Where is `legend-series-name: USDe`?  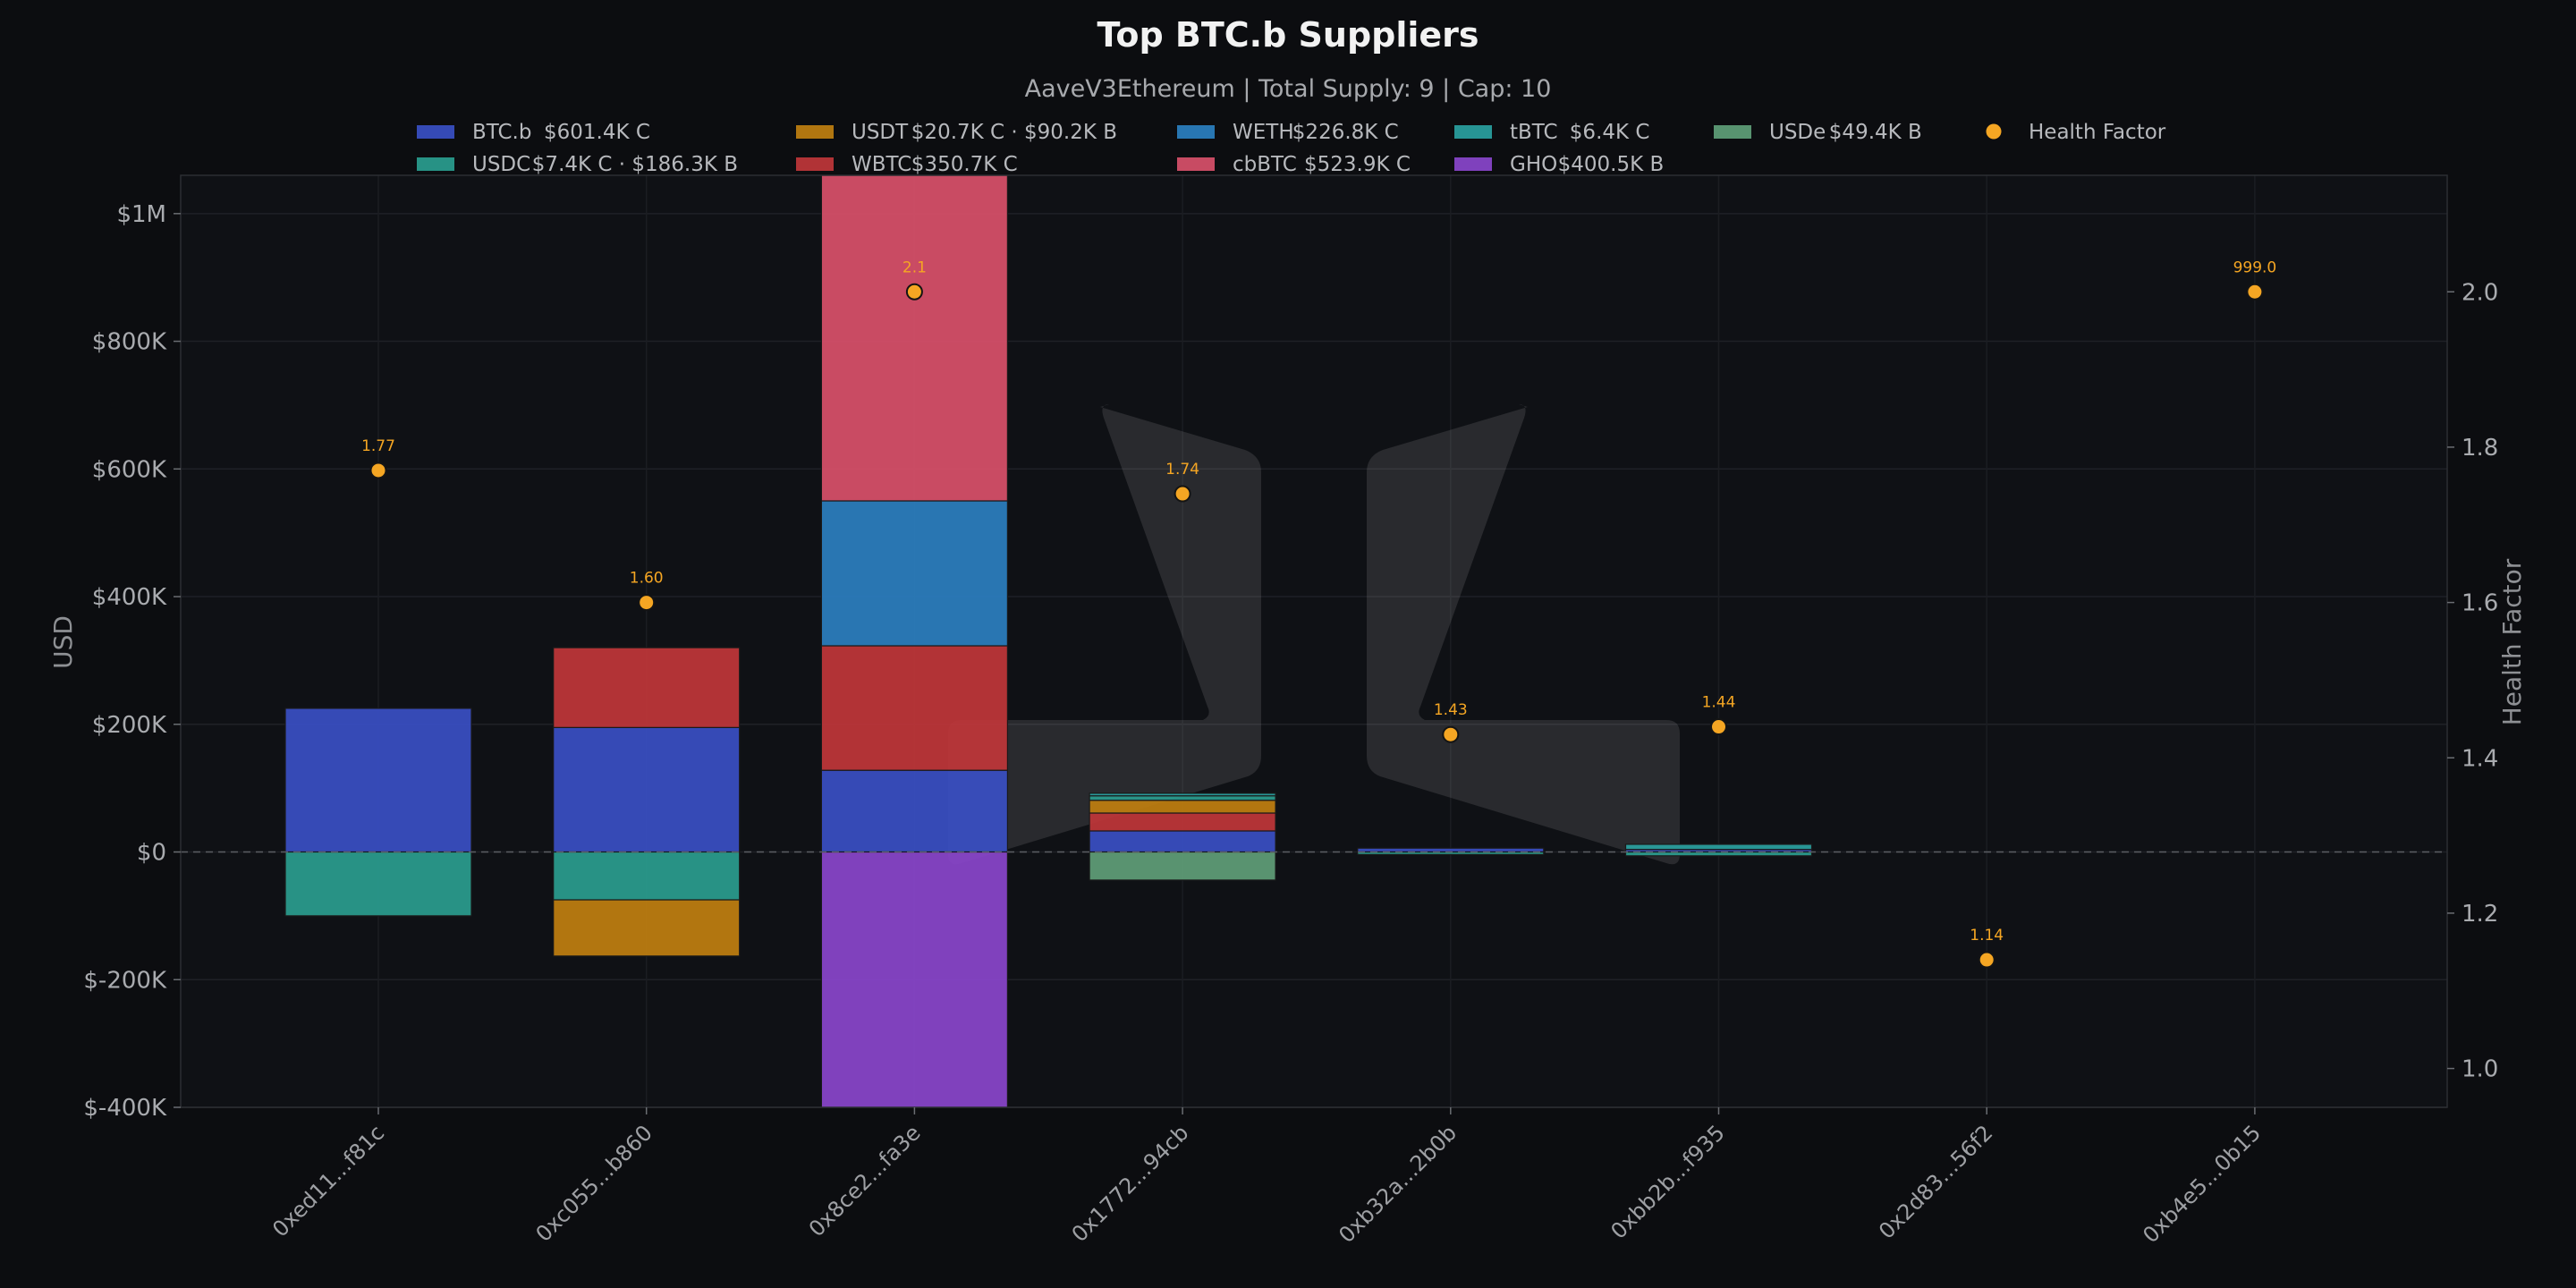 legend-series-name: USDe is located at coordinates (1797, 132).